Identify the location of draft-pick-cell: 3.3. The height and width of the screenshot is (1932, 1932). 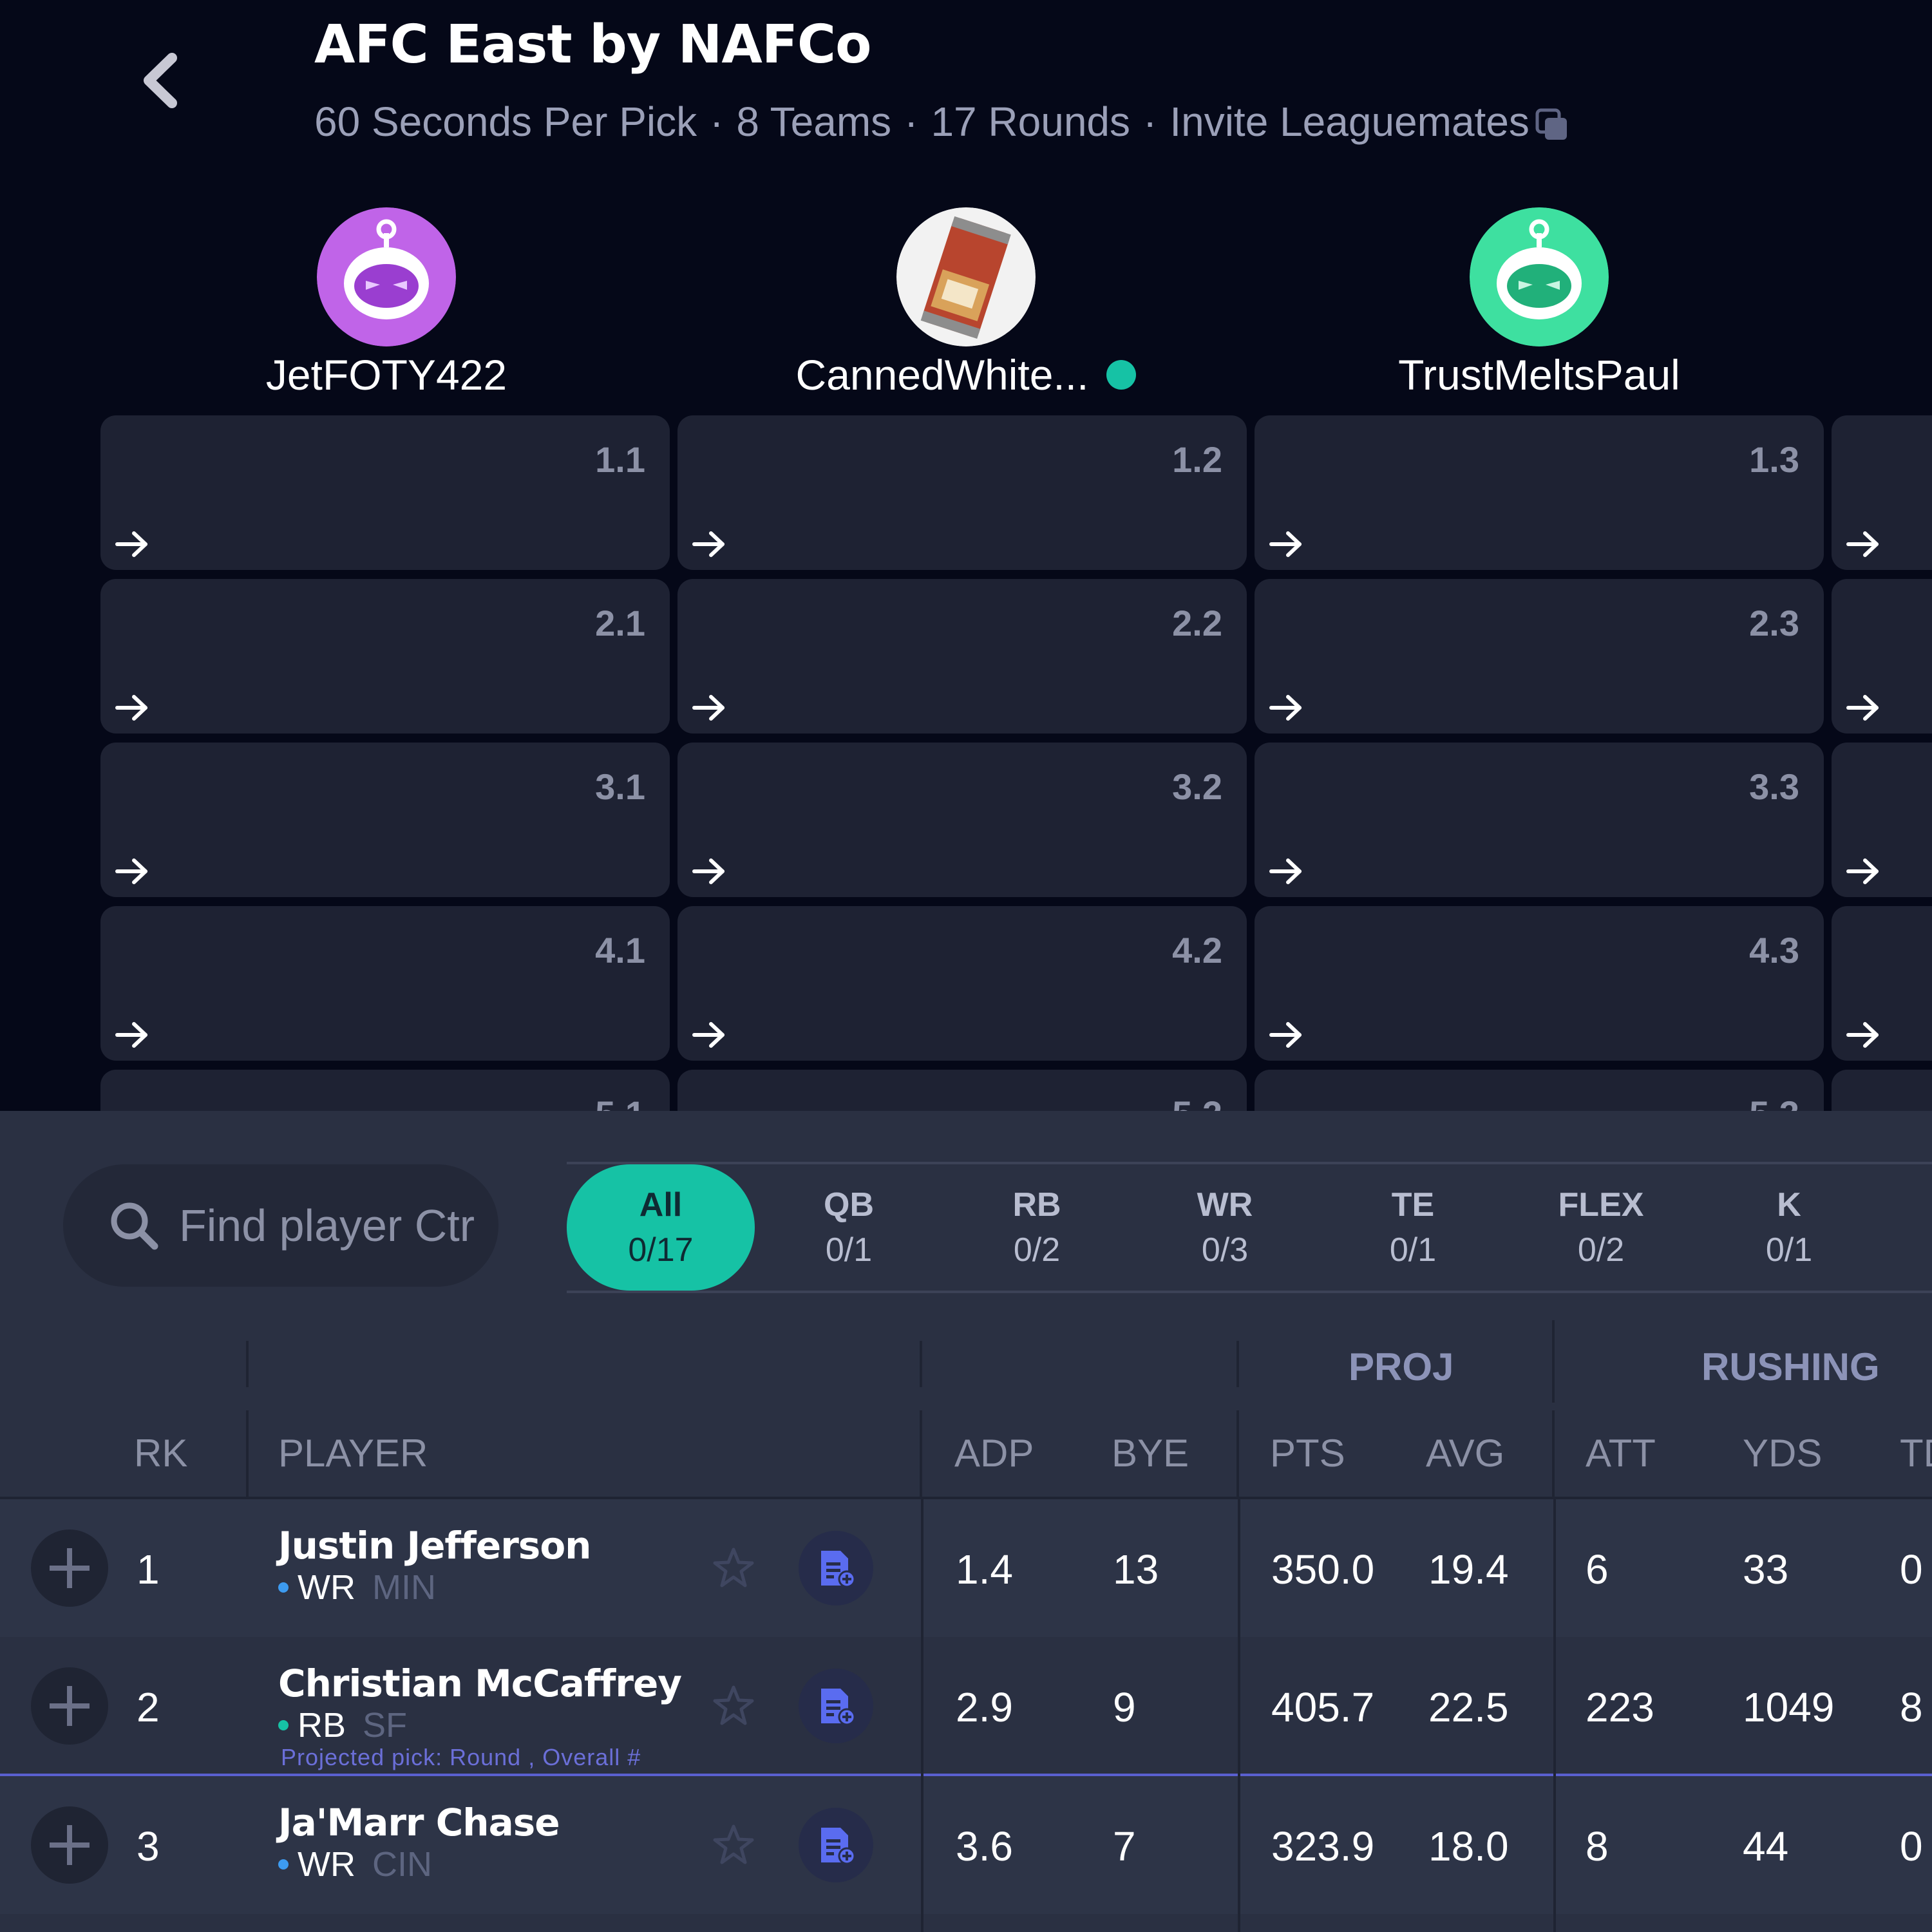
(1539, 820).